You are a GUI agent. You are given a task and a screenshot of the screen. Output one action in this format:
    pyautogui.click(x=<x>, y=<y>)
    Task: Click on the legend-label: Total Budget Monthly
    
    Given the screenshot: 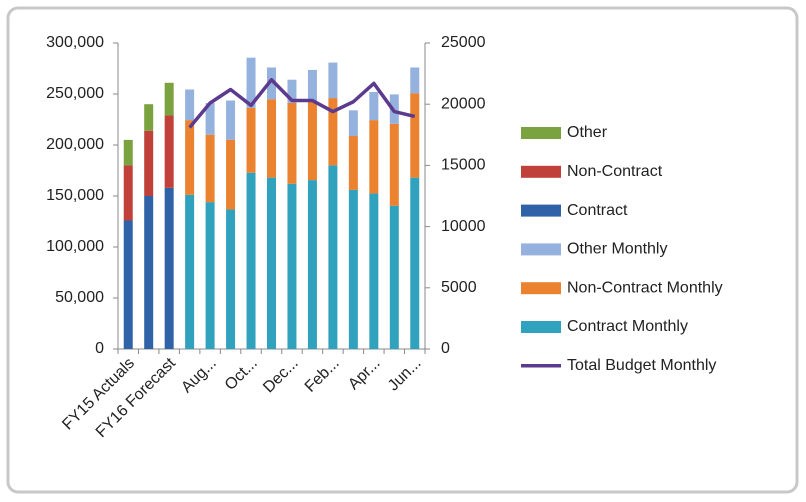 What is the action you would take?
    pyautogui.click(x=641, y=365)
    